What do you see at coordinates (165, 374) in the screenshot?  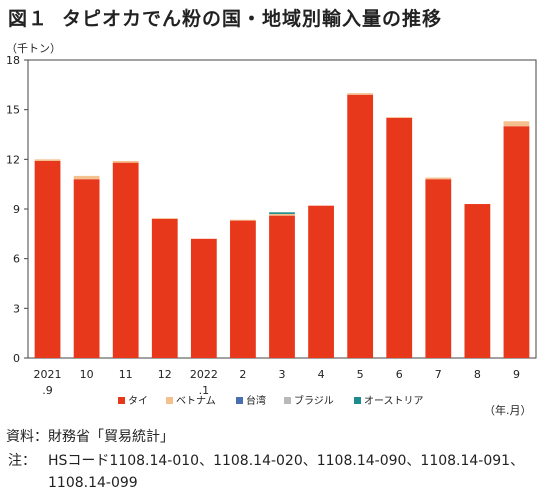 I see `x-tick-label: 12` at bounding box center [165, 374].